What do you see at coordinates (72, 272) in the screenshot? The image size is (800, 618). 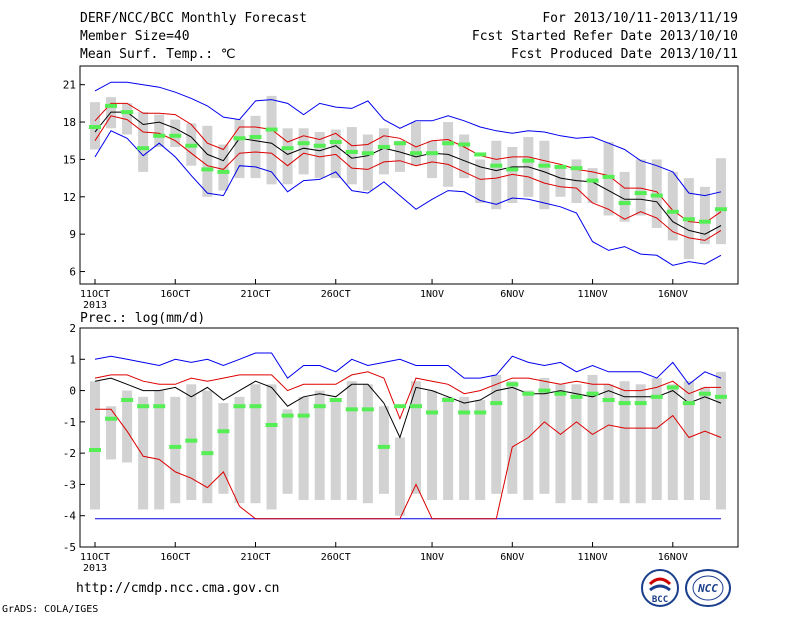 I see `y-tick-label: 6` at bounding box center [72, 272].